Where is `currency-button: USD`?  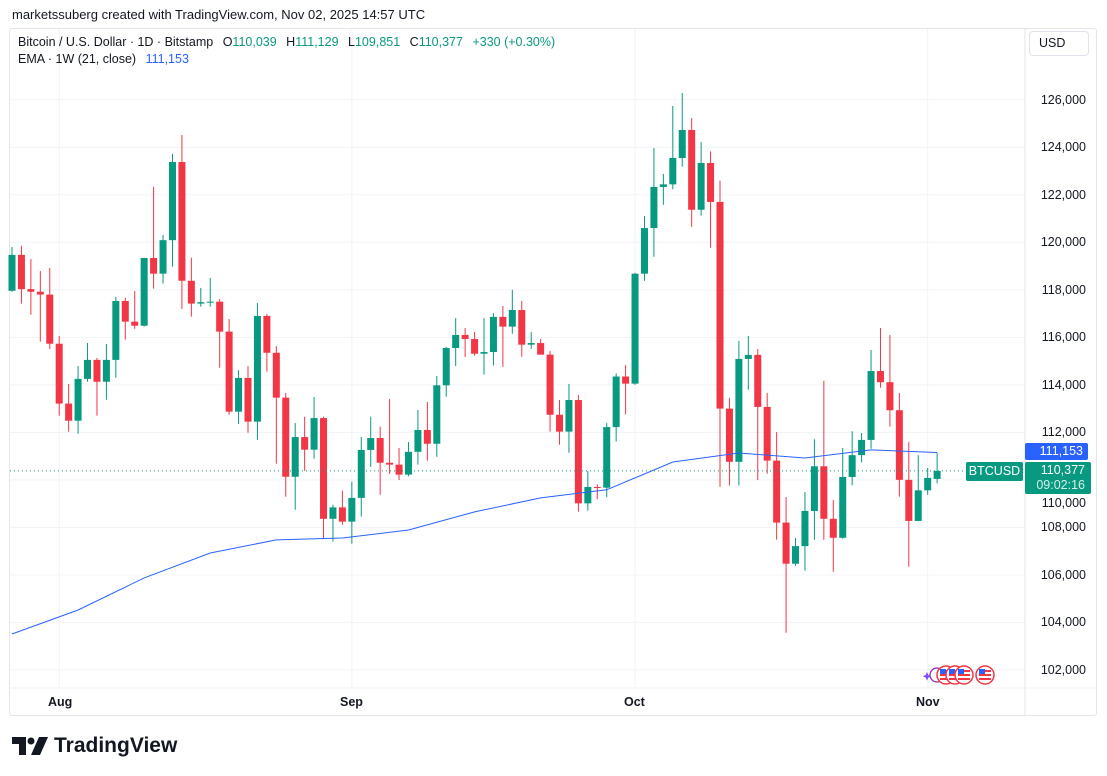 currency-button: USD is located at coordinates (1059, 43).